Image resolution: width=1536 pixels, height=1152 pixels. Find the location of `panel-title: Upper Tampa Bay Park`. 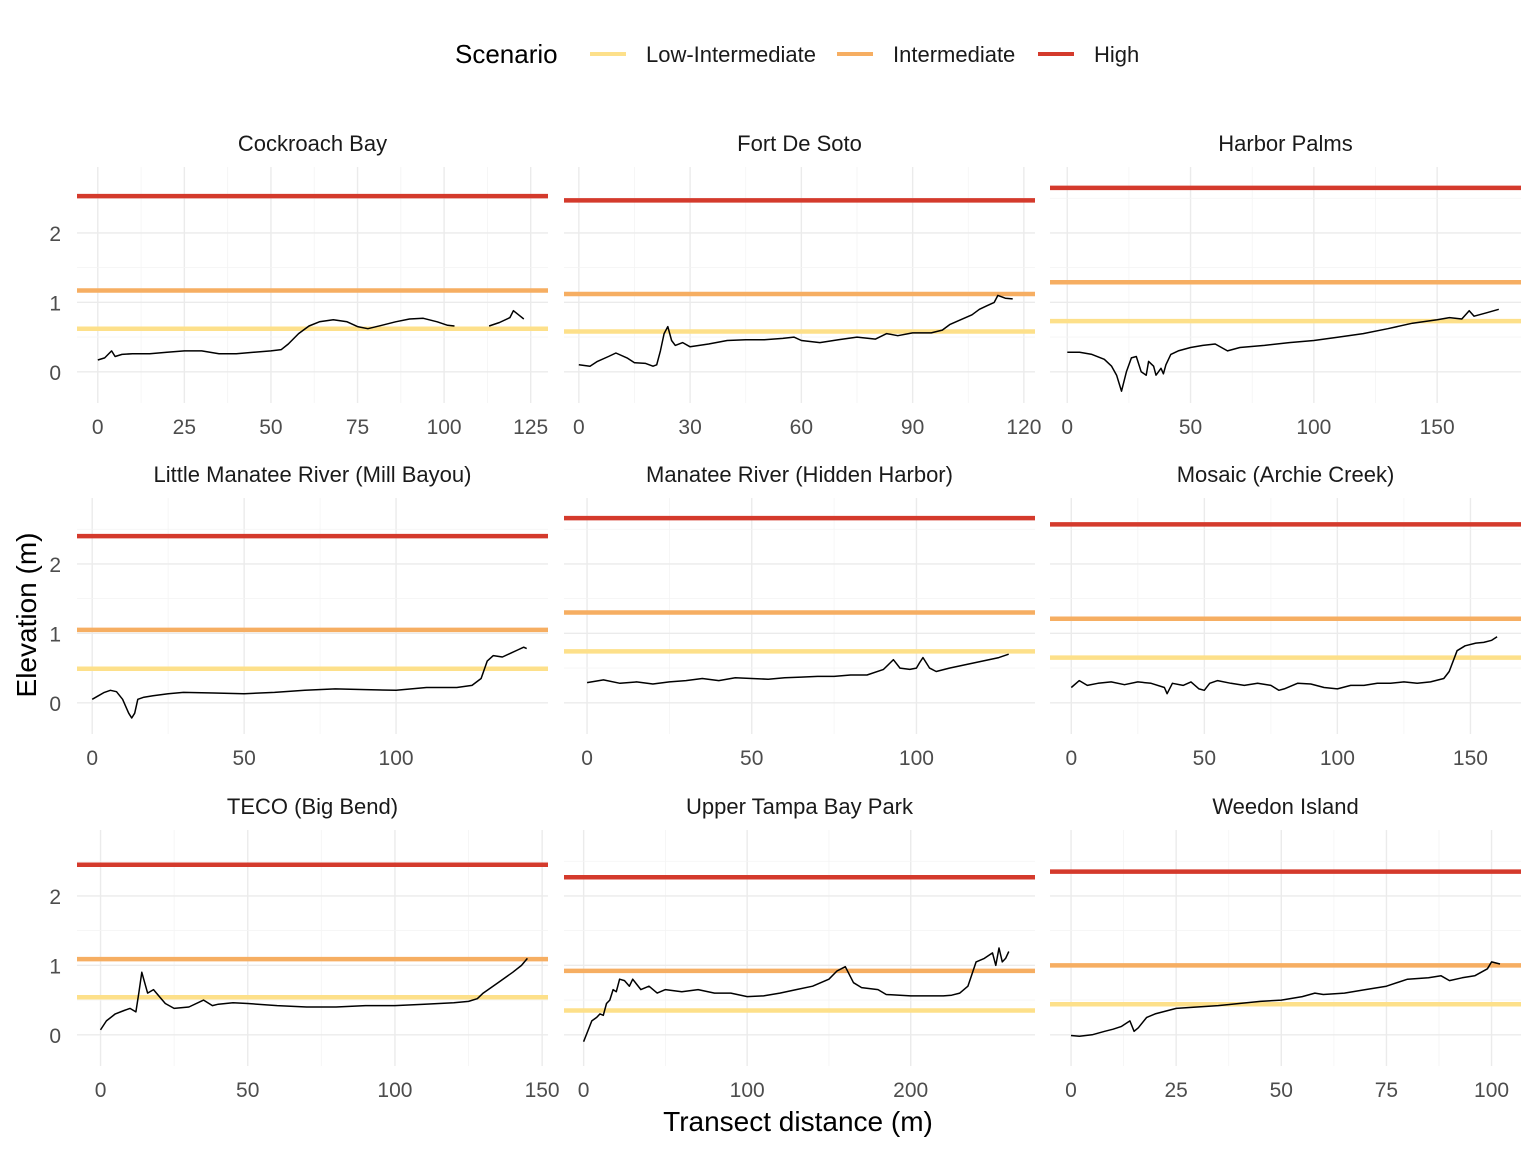

panel-title: Upper Tampa Bay Park is located at coordinates (800, 806).